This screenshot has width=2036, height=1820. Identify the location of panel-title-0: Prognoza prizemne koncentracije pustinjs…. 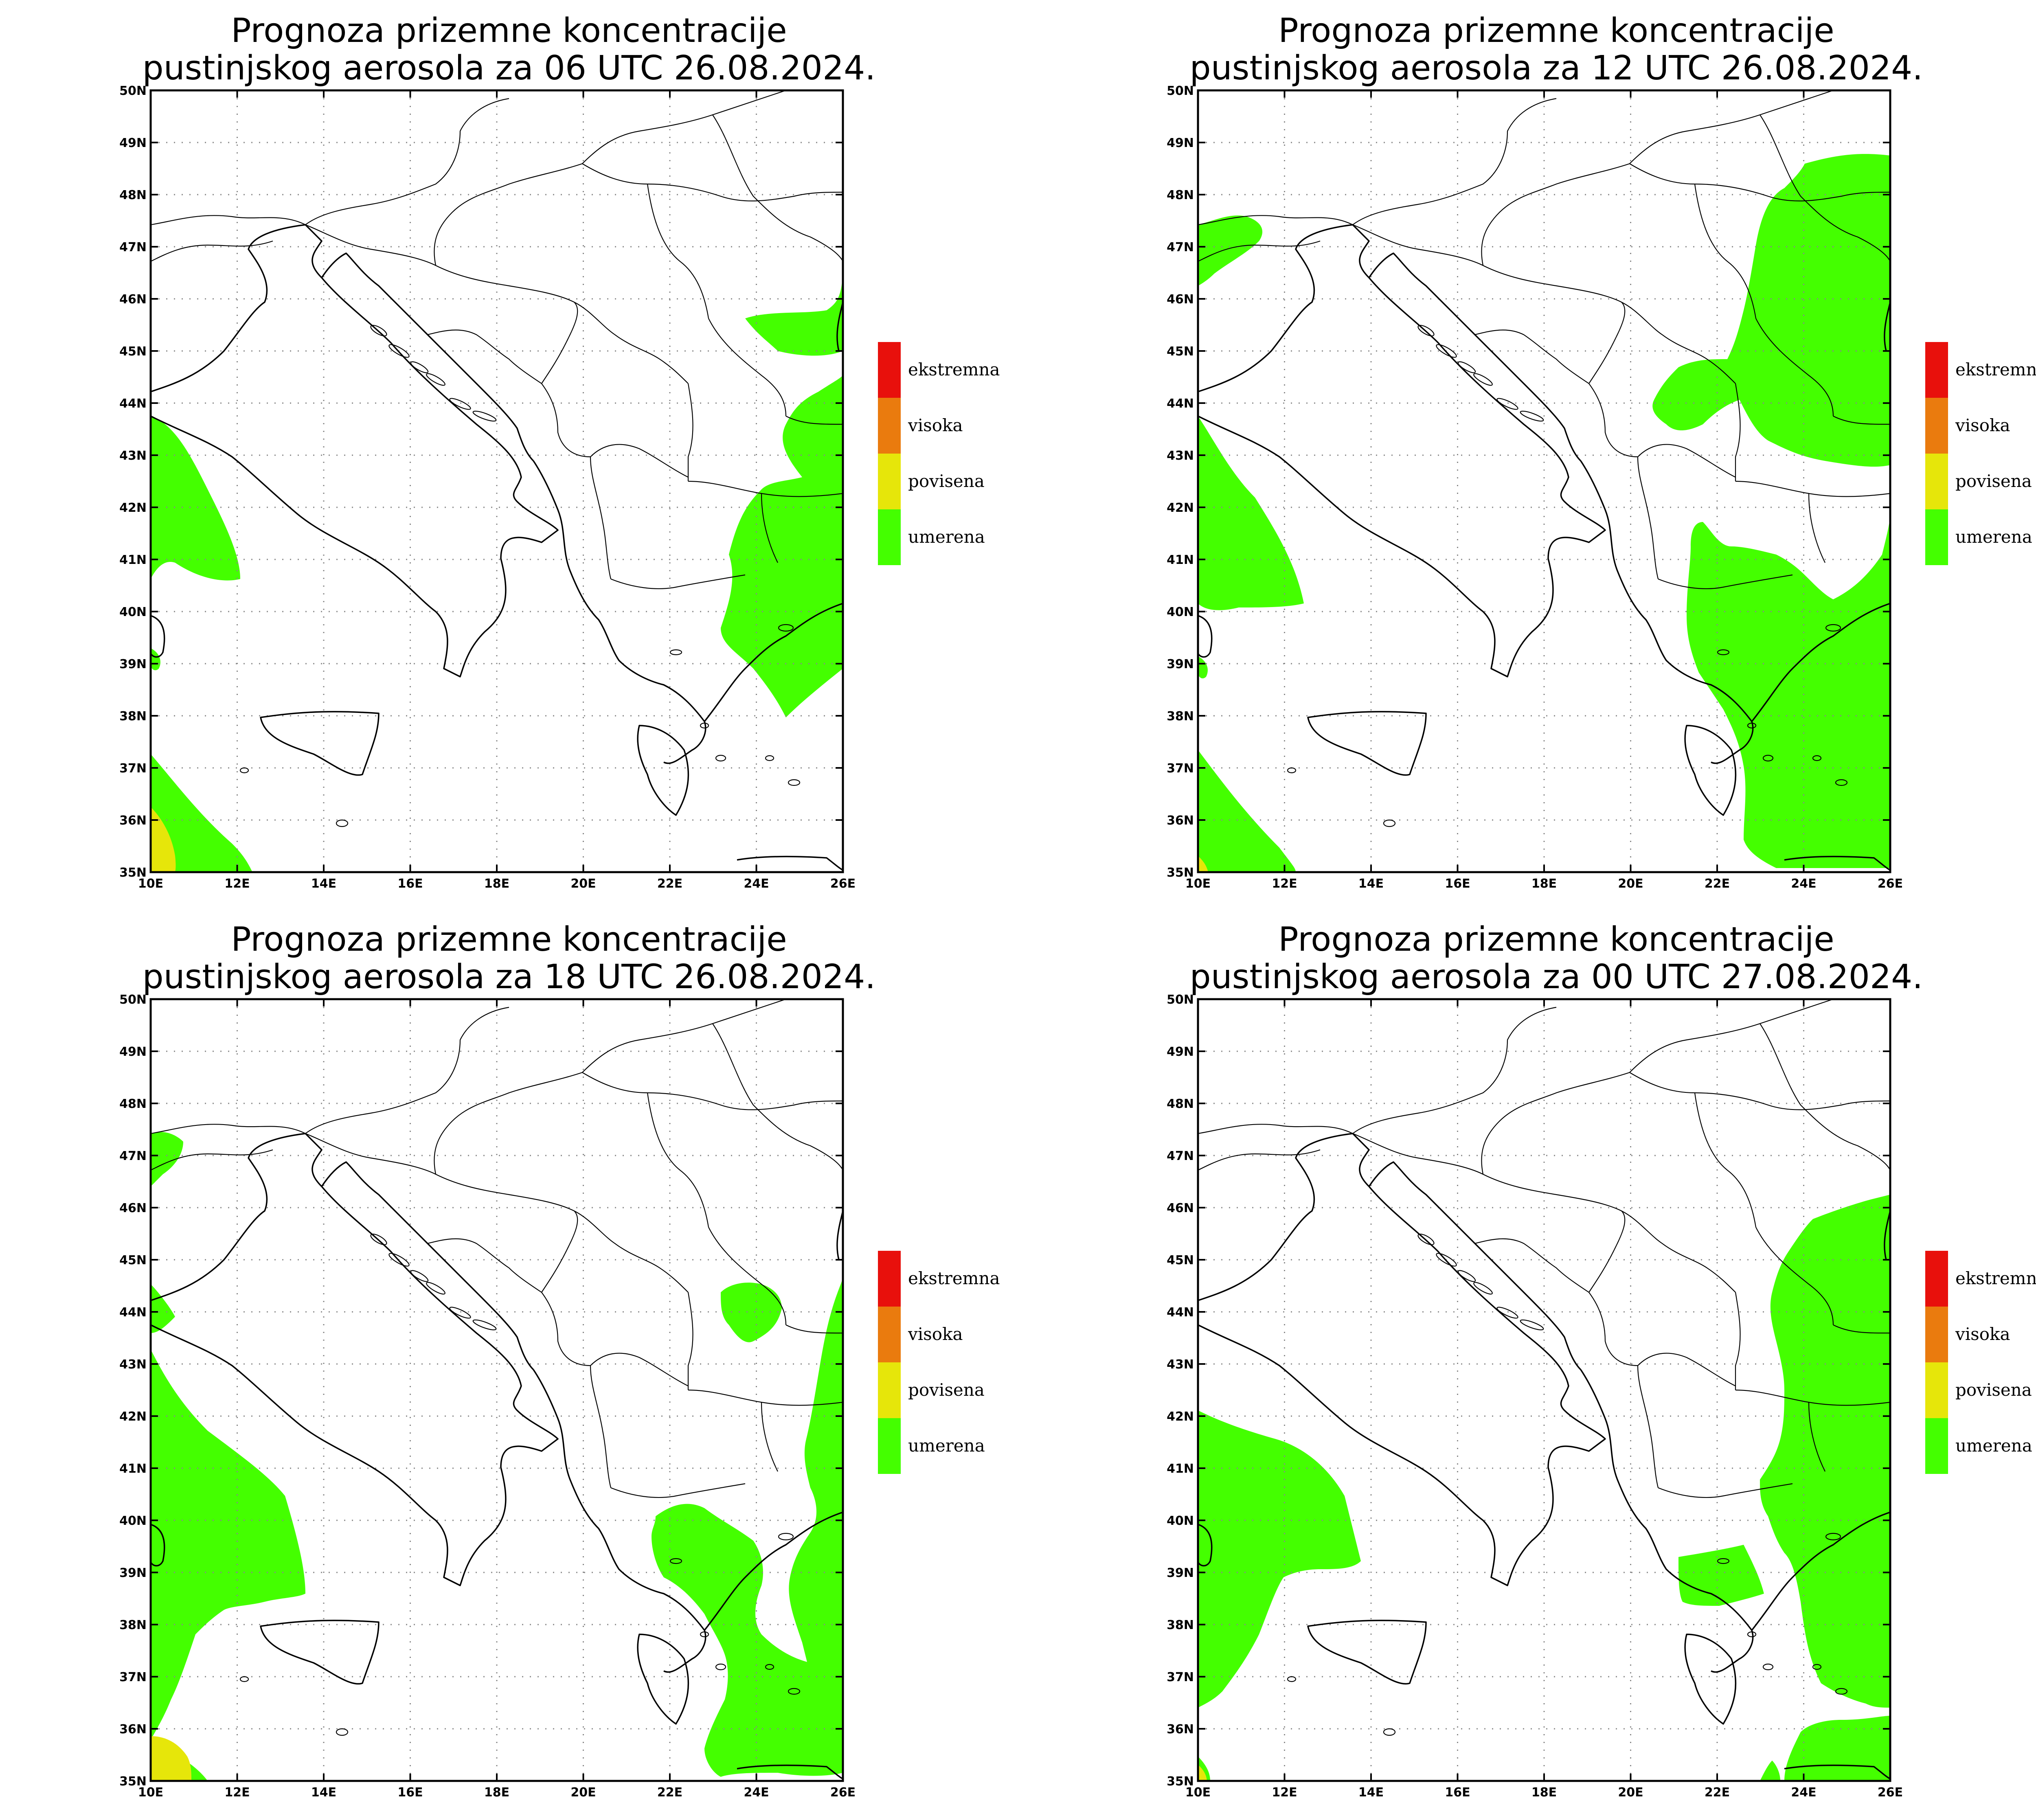
(509, 49).